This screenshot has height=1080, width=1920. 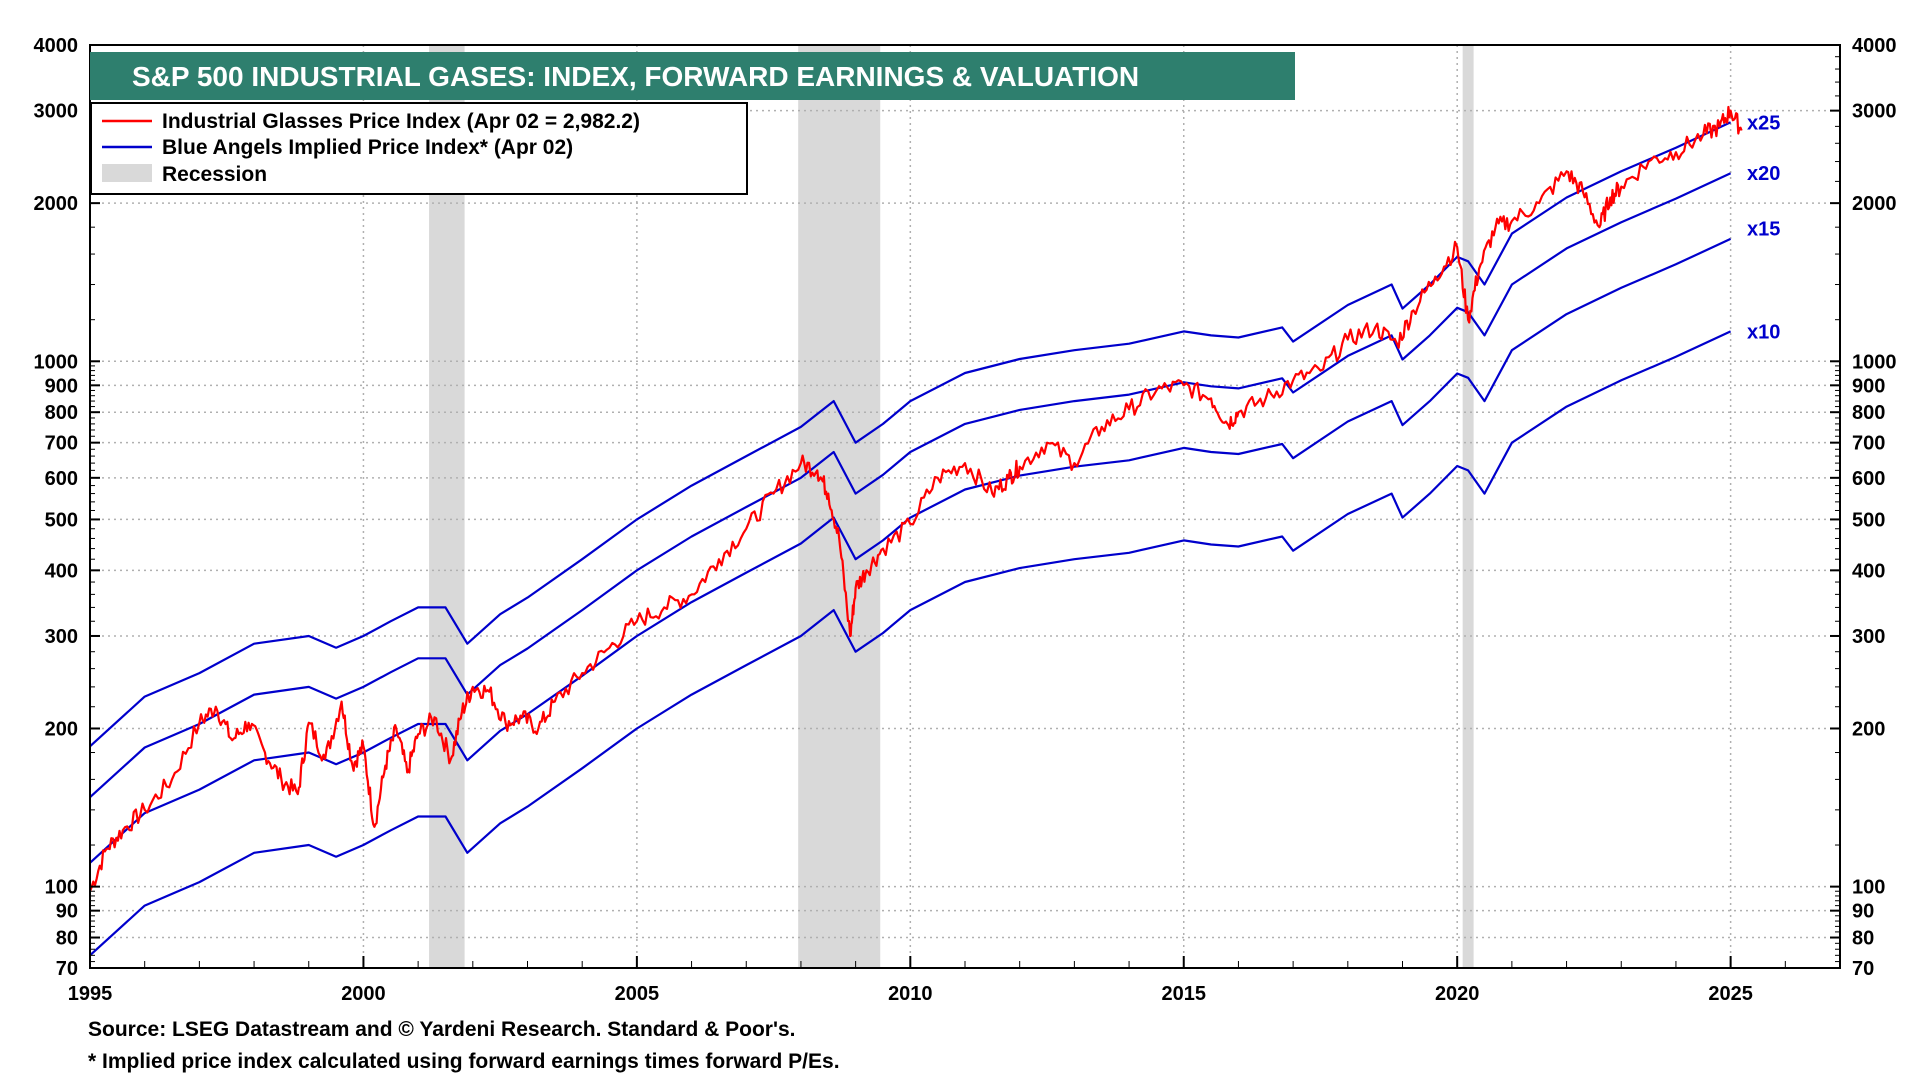 What do you see at coordinates (1874, 112) in the screenshot?
I see `y-tick-label-right: 3000` at bounding box center [1874, 112].